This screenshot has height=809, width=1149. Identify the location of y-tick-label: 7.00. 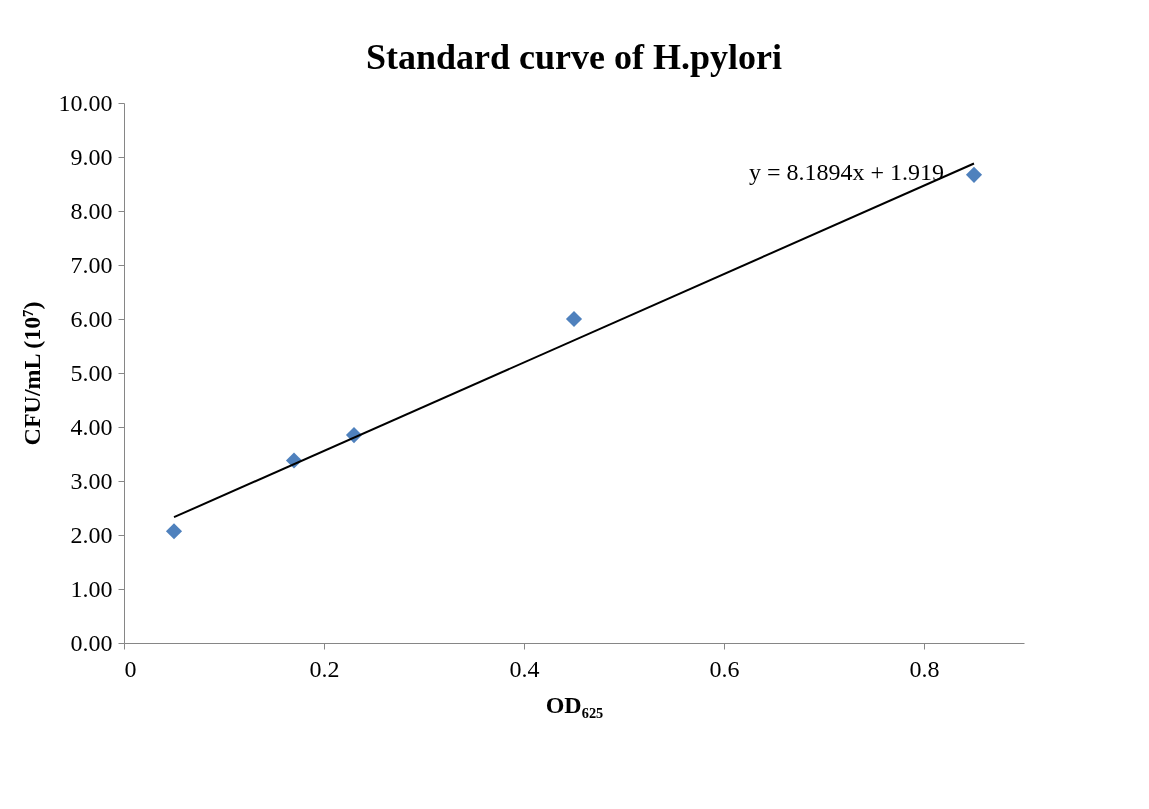
(91, 264).